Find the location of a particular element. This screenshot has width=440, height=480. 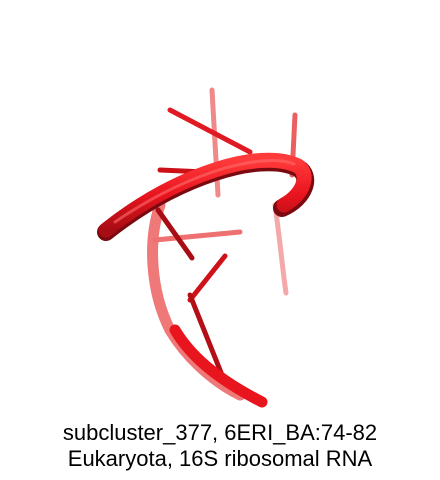

caption-line-2: Eukaryota, 16S ribosomal RNA is located at coordinates (220, 458).